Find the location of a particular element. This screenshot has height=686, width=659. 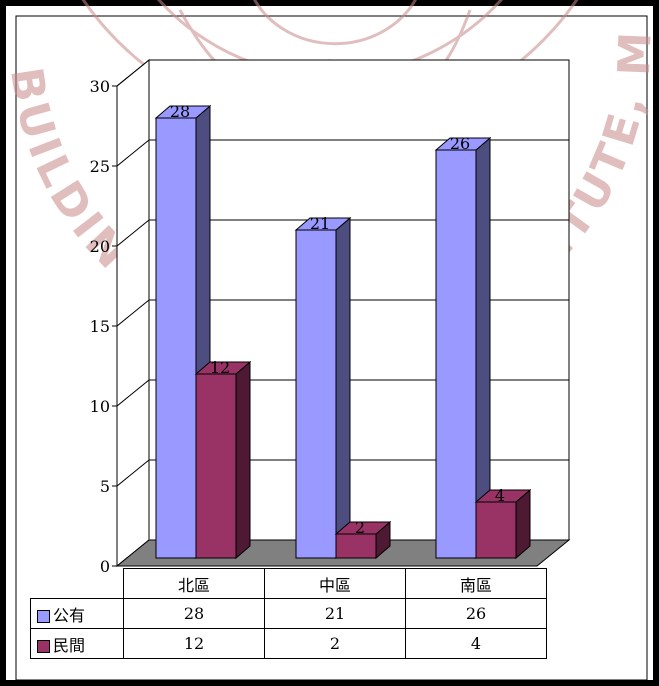

y-tick-label: 25 is located at coordinates (100, 166).